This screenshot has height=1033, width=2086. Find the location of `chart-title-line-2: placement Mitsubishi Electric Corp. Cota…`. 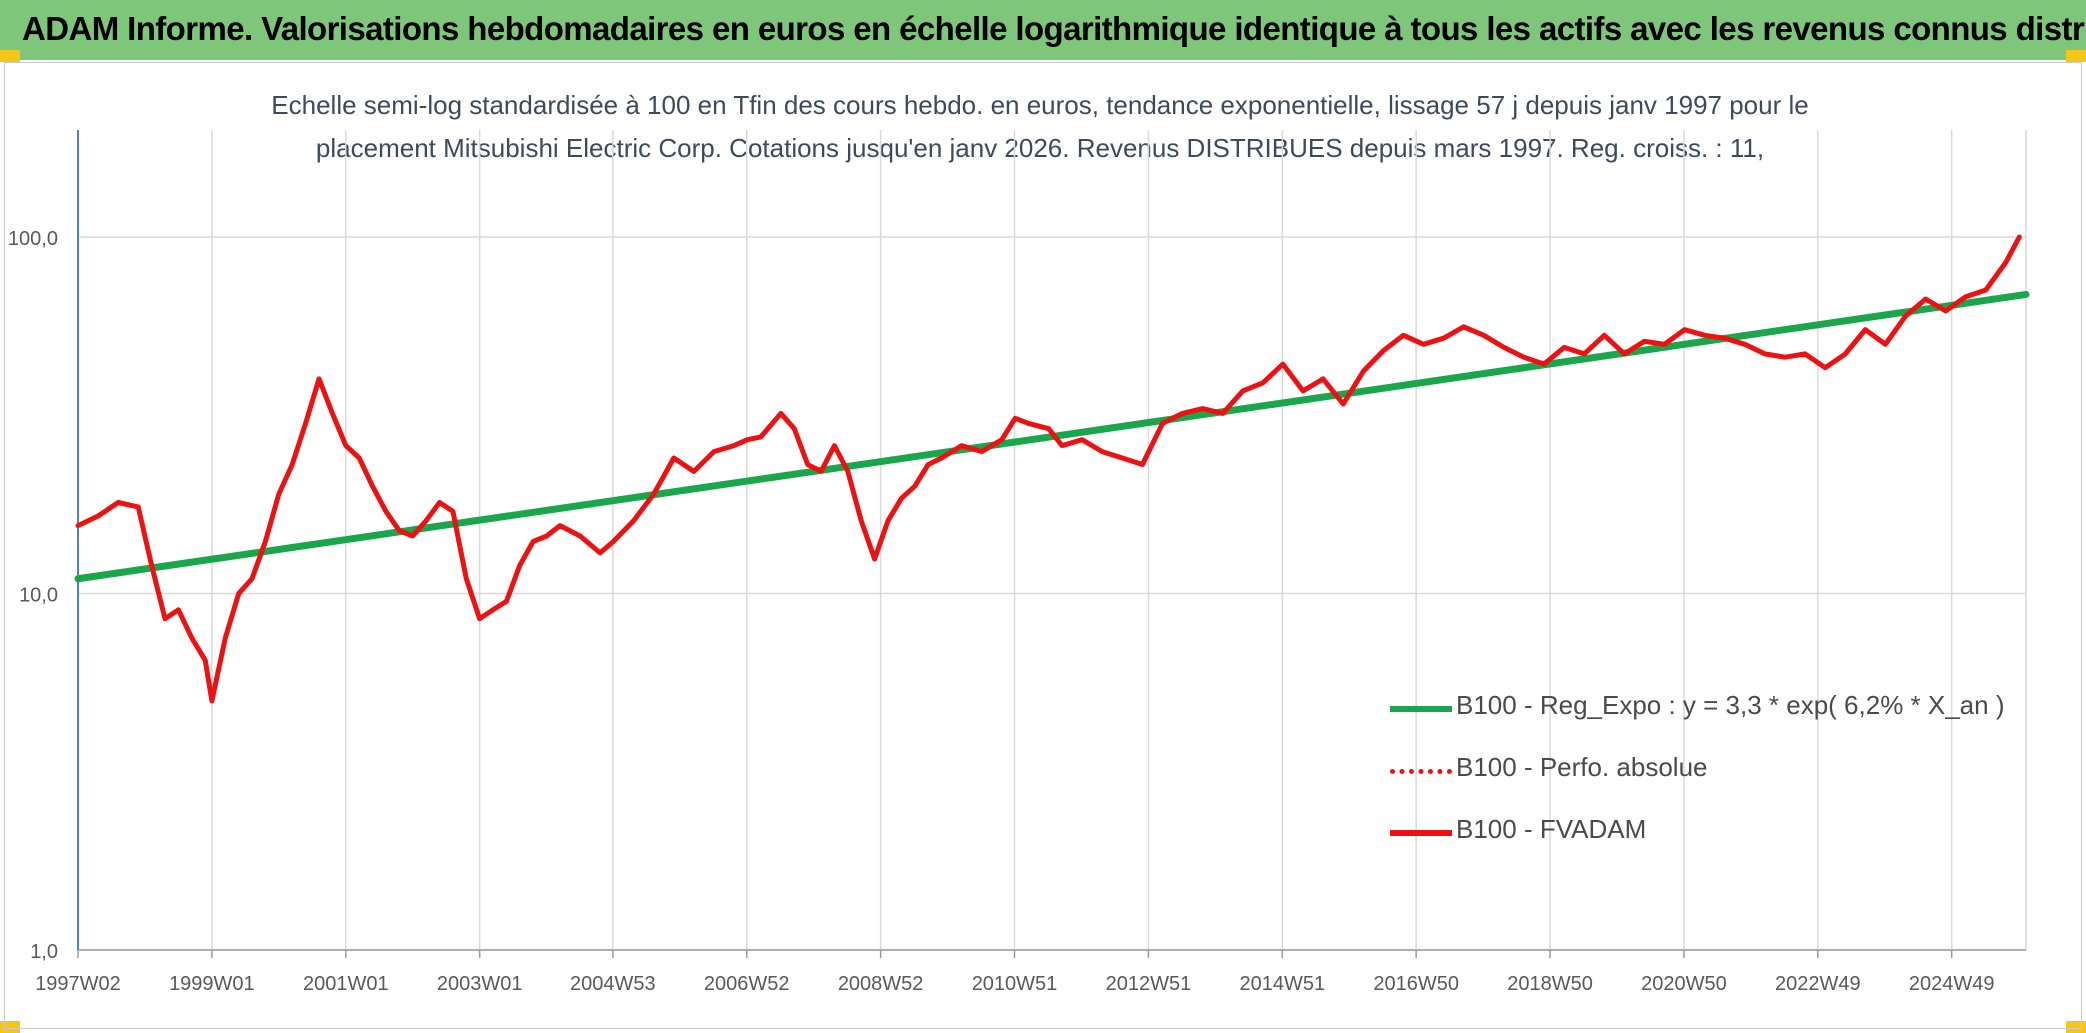

chart-title-line-2: placement Mitsubishi Electric Corp. Cota… is located at coordinates (1040, 148).